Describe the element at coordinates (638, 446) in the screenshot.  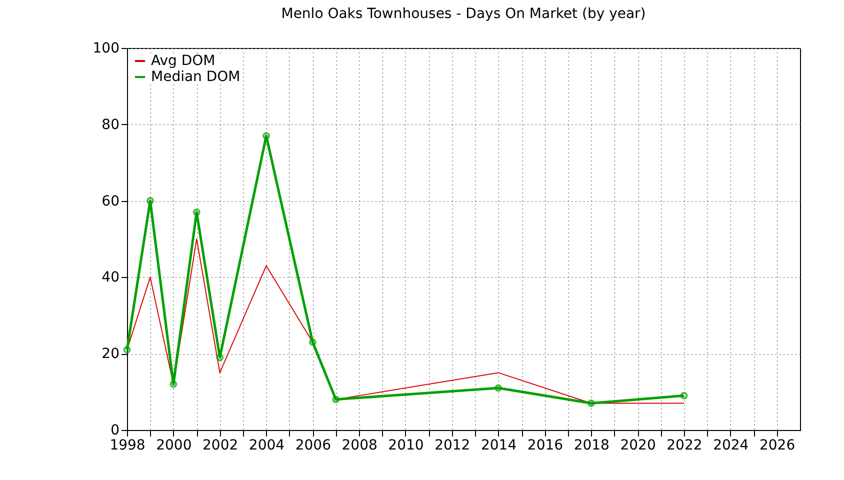
I see `x-tick-label: 2020` at that location.